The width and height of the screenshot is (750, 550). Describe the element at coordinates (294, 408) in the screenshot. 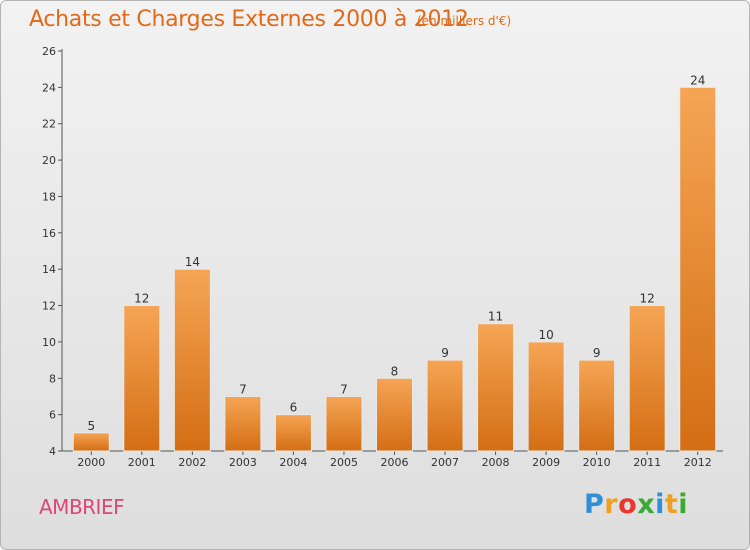

I see `bar-value-label: 6` at that location.